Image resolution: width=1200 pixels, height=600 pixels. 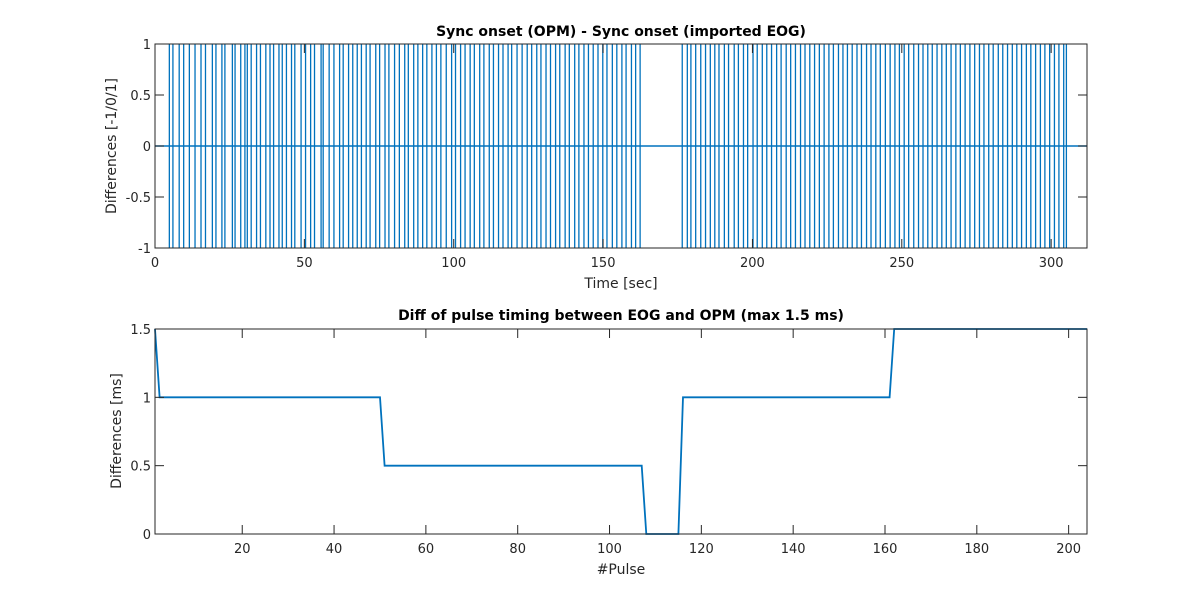 What do you see at coordinates (793, 549) in the screenshot?
I see `bottom-x-tick-label: 140` at bounding box center [793, 549].